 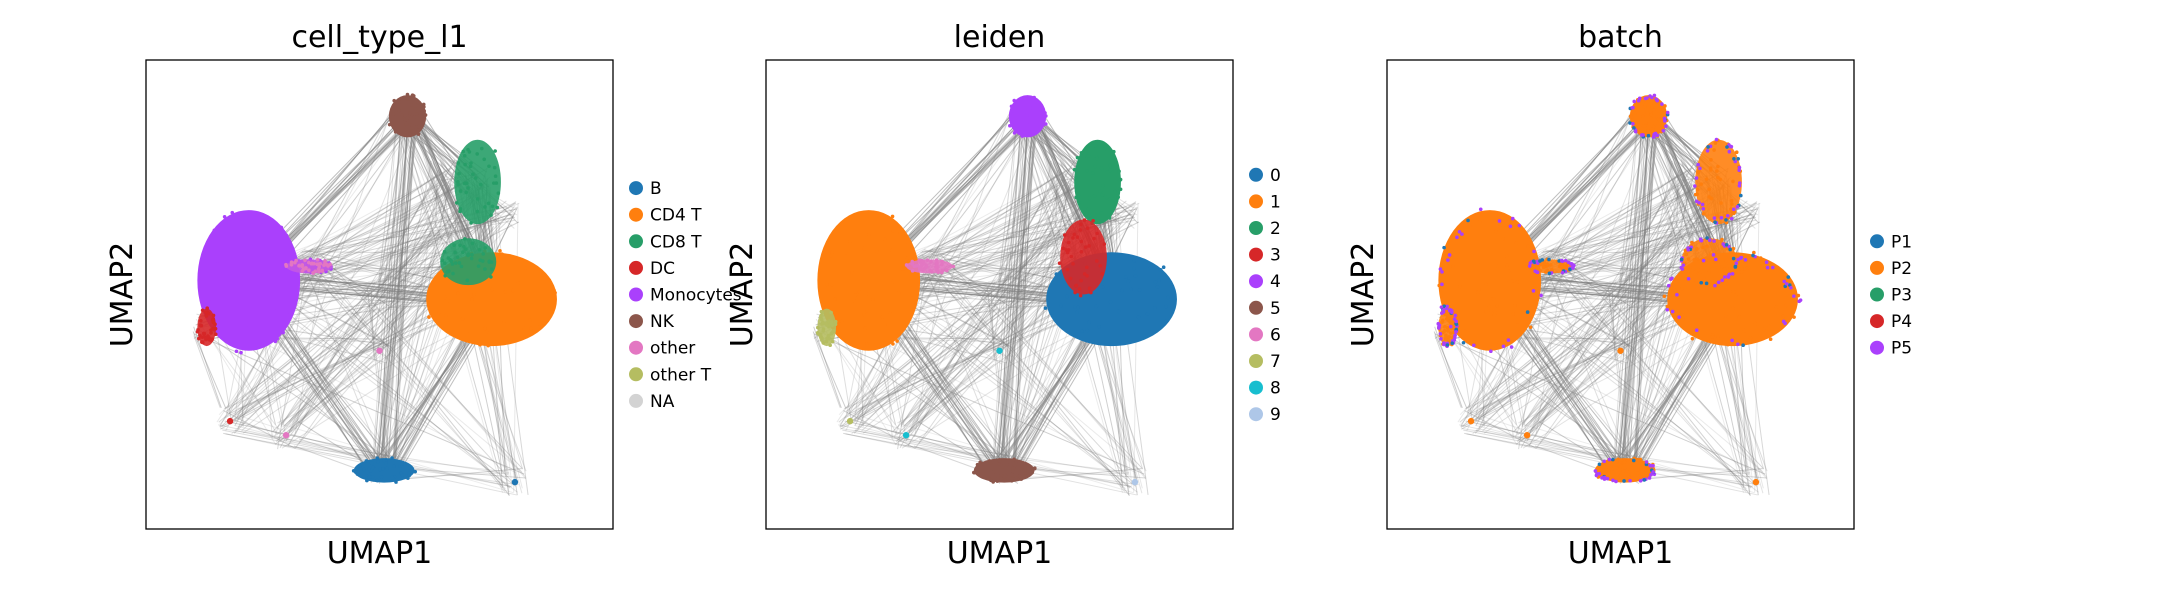 I want to click on x-axis-label: UMAP1, so click(x=1621, y=553).